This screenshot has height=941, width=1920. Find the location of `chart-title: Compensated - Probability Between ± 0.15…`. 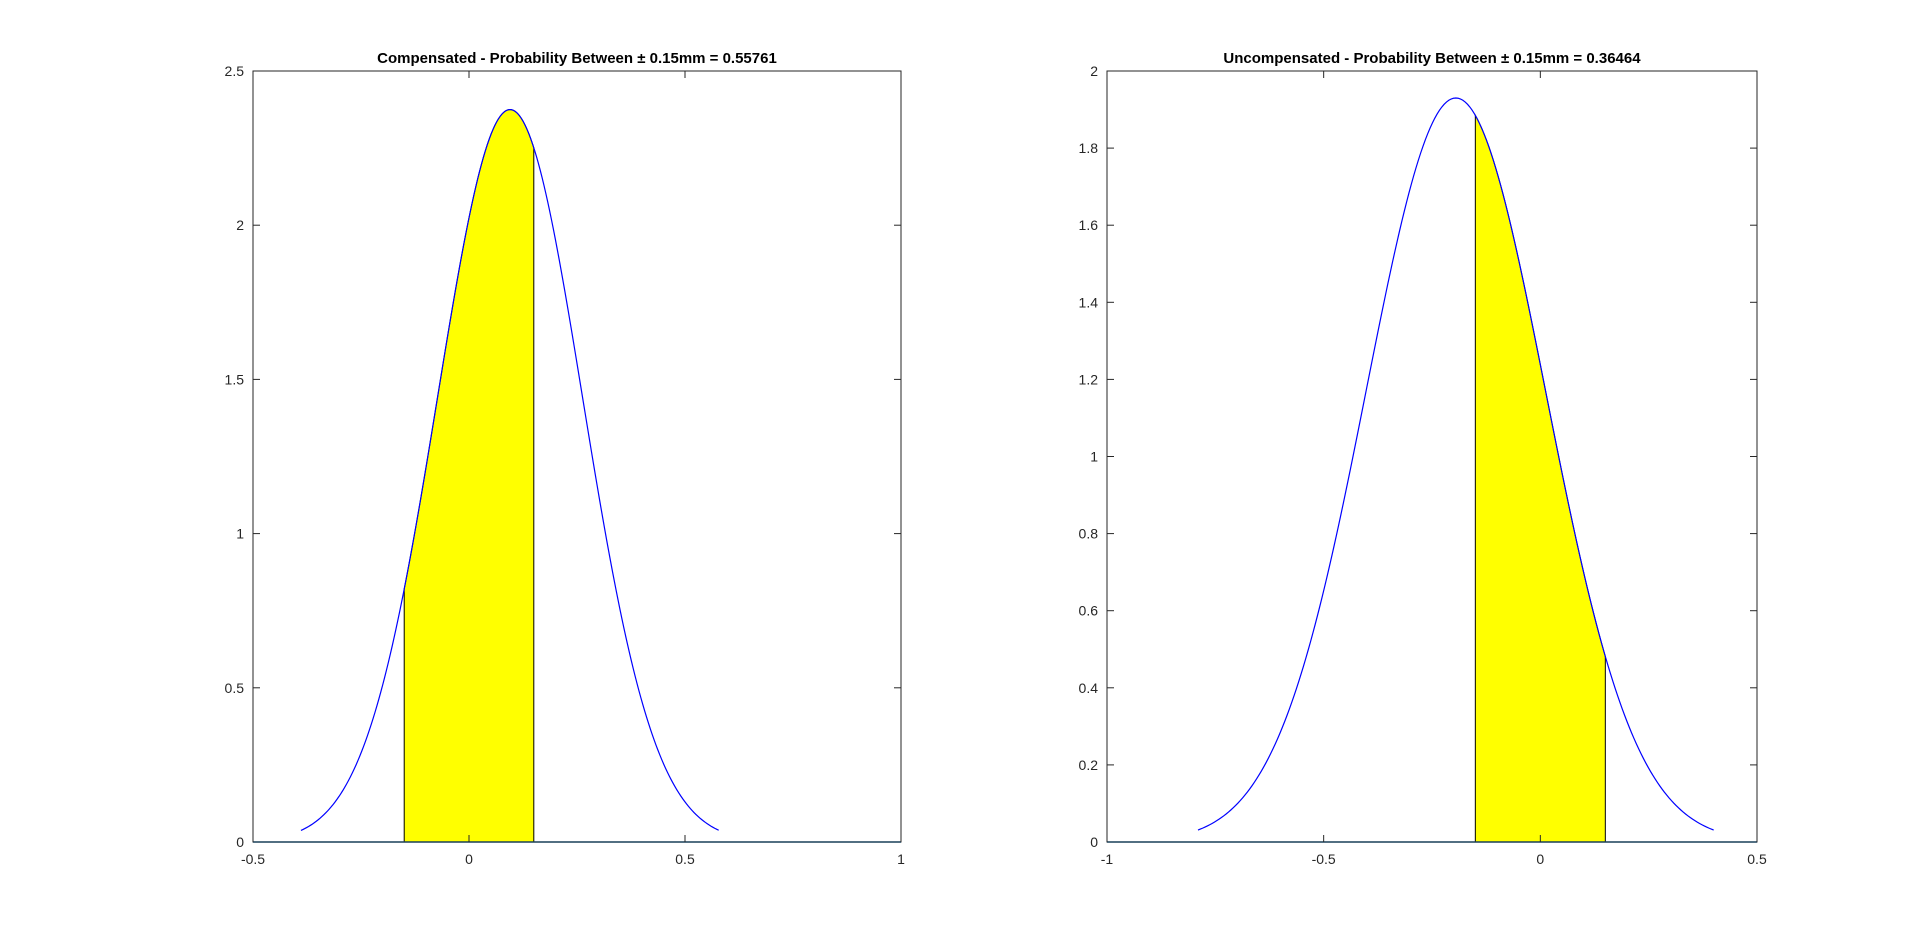

chart-title: Compensated - Probability Between ± 0.15… is located at coordinates (577, 58).